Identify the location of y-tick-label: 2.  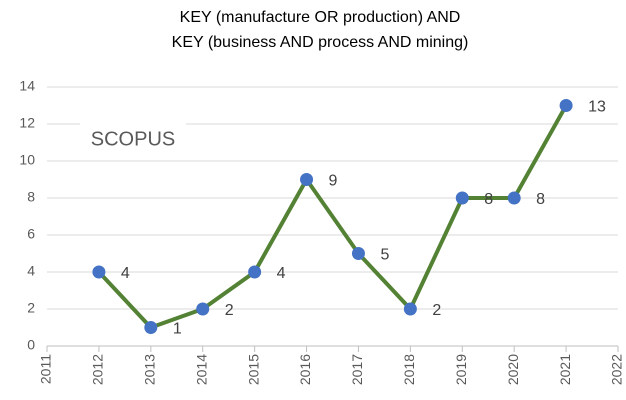
(31, 308).